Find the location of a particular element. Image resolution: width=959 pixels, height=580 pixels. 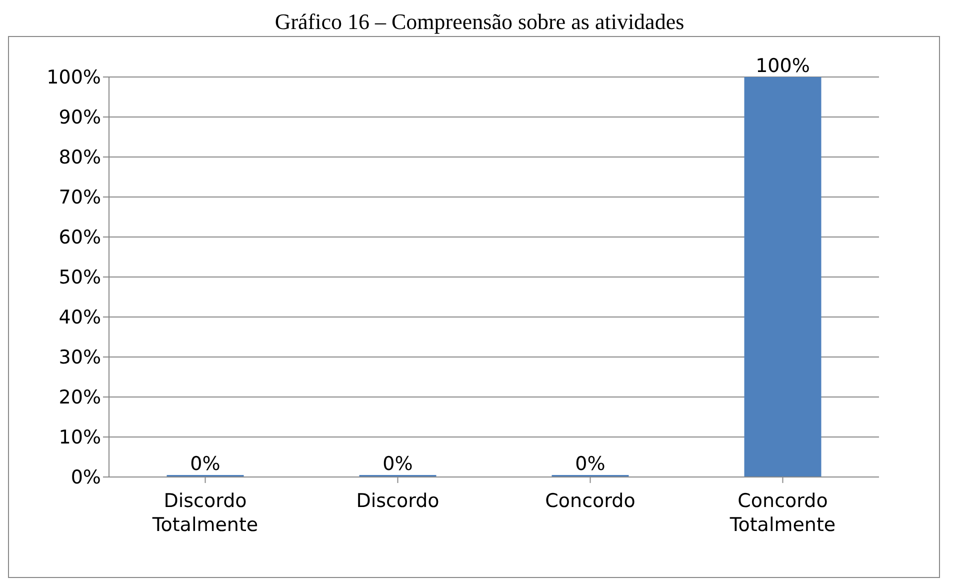

chart-title: Gráfico 16 – Compreensão sobre as atividades is located at coordinates (480, 22).